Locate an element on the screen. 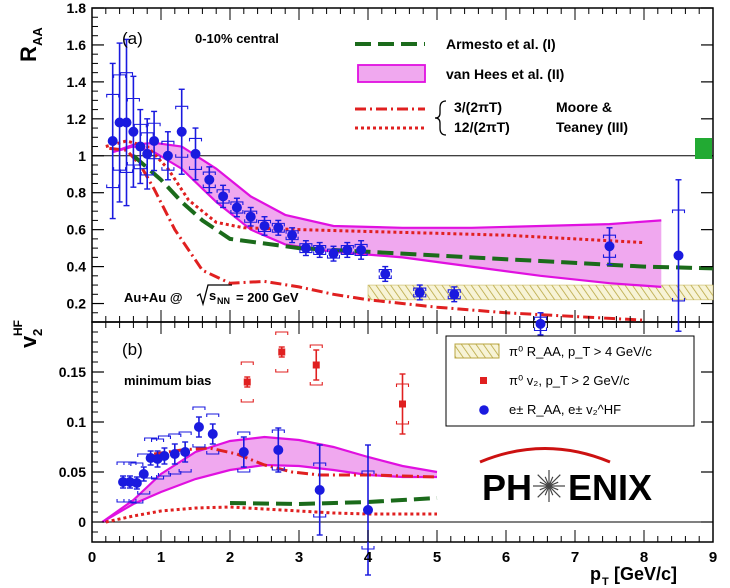  system-prefix: Au+Au @ is located at coordinates (153, 297).